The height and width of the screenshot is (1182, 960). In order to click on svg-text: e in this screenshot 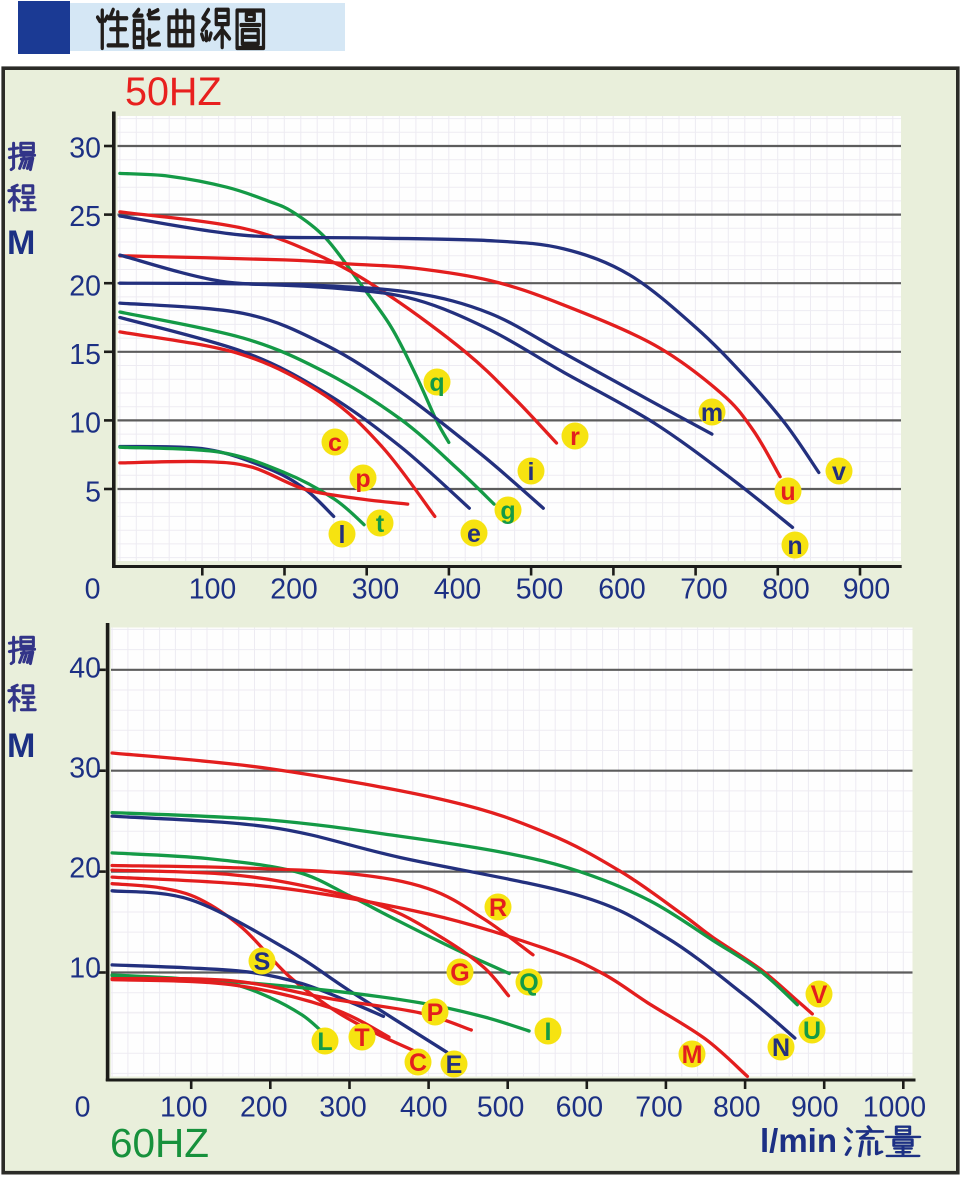, I will do `click(474, 534)`.